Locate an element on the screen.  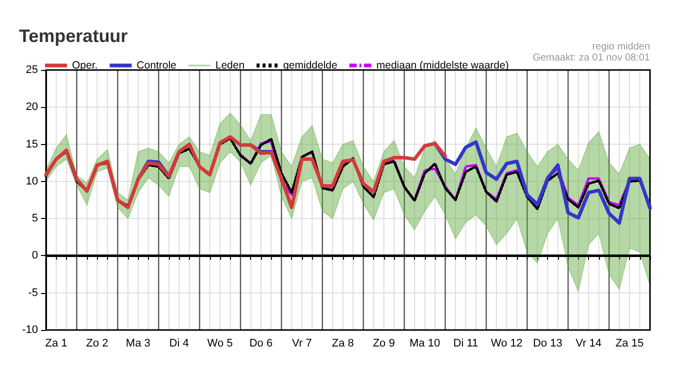
text: regio midden is located at coordinates (621, 47).